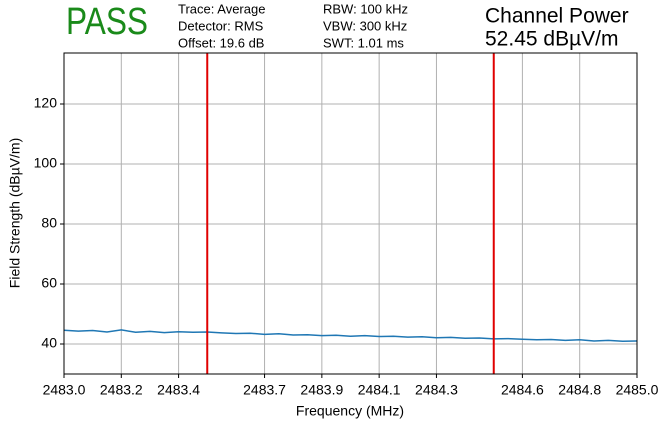  Describe the element at coordinates (49, 343) in the screenshot. I see `y-tick-label: 40` at that location.